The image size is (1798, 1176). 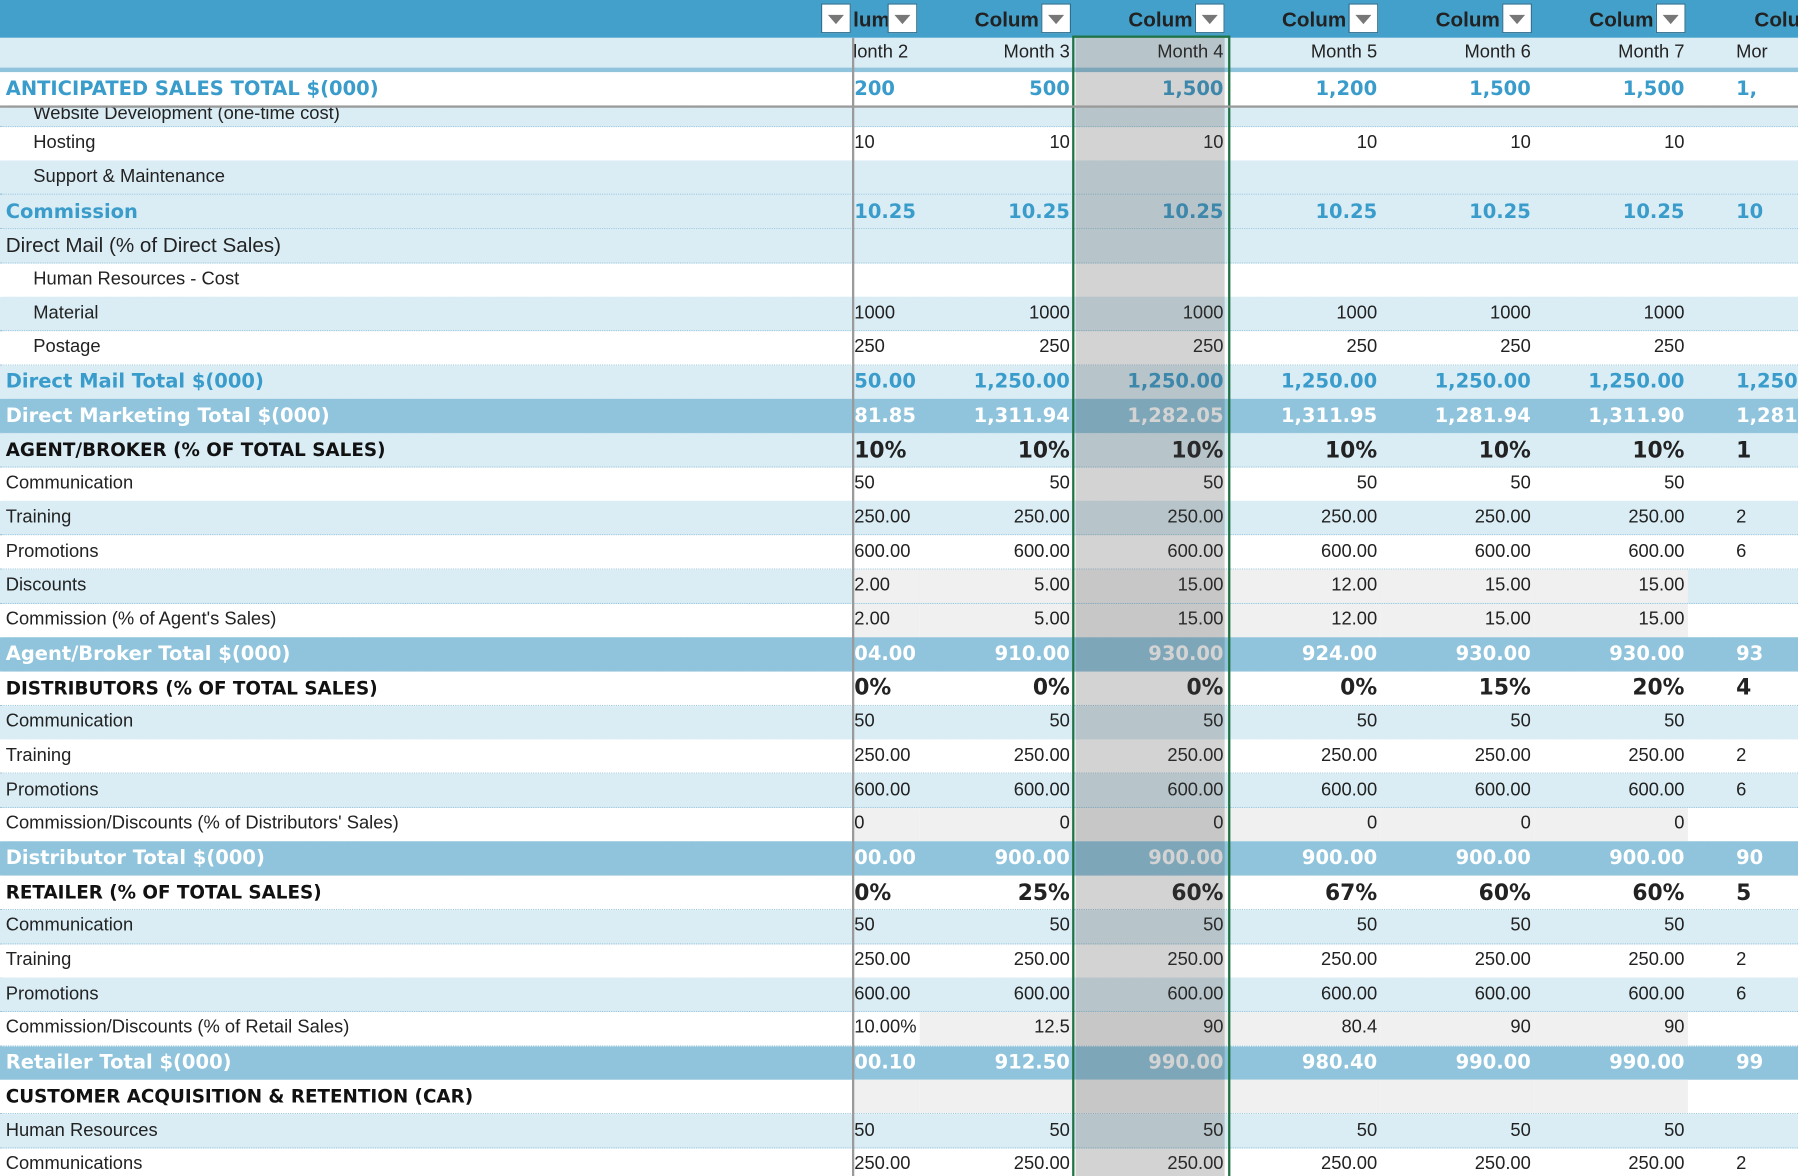 I want to click on row-label: Commission/Discounts (% of Retail Sales), so click(x=177, y=1028).